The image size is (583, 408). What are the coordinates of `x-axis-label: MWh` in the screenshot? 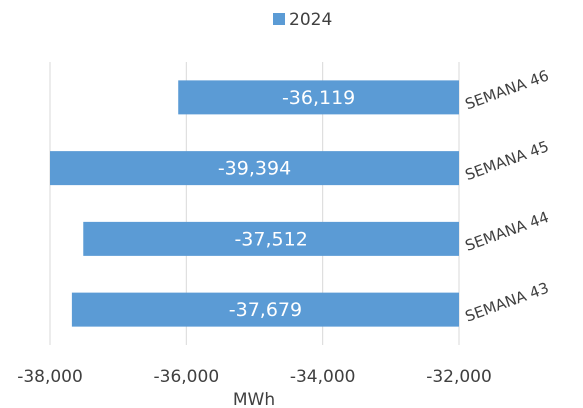 It's located at (254, 399).